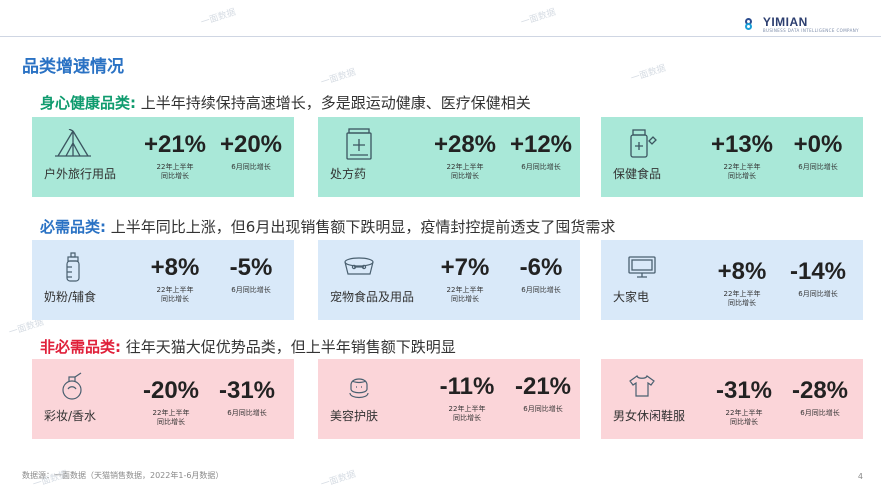 The width and height of the screenshot is (881, 499). Describe the element at coordinates (541, 274) in the screenshot. I see `metric-june: -6% 6月同比增长` at that location.